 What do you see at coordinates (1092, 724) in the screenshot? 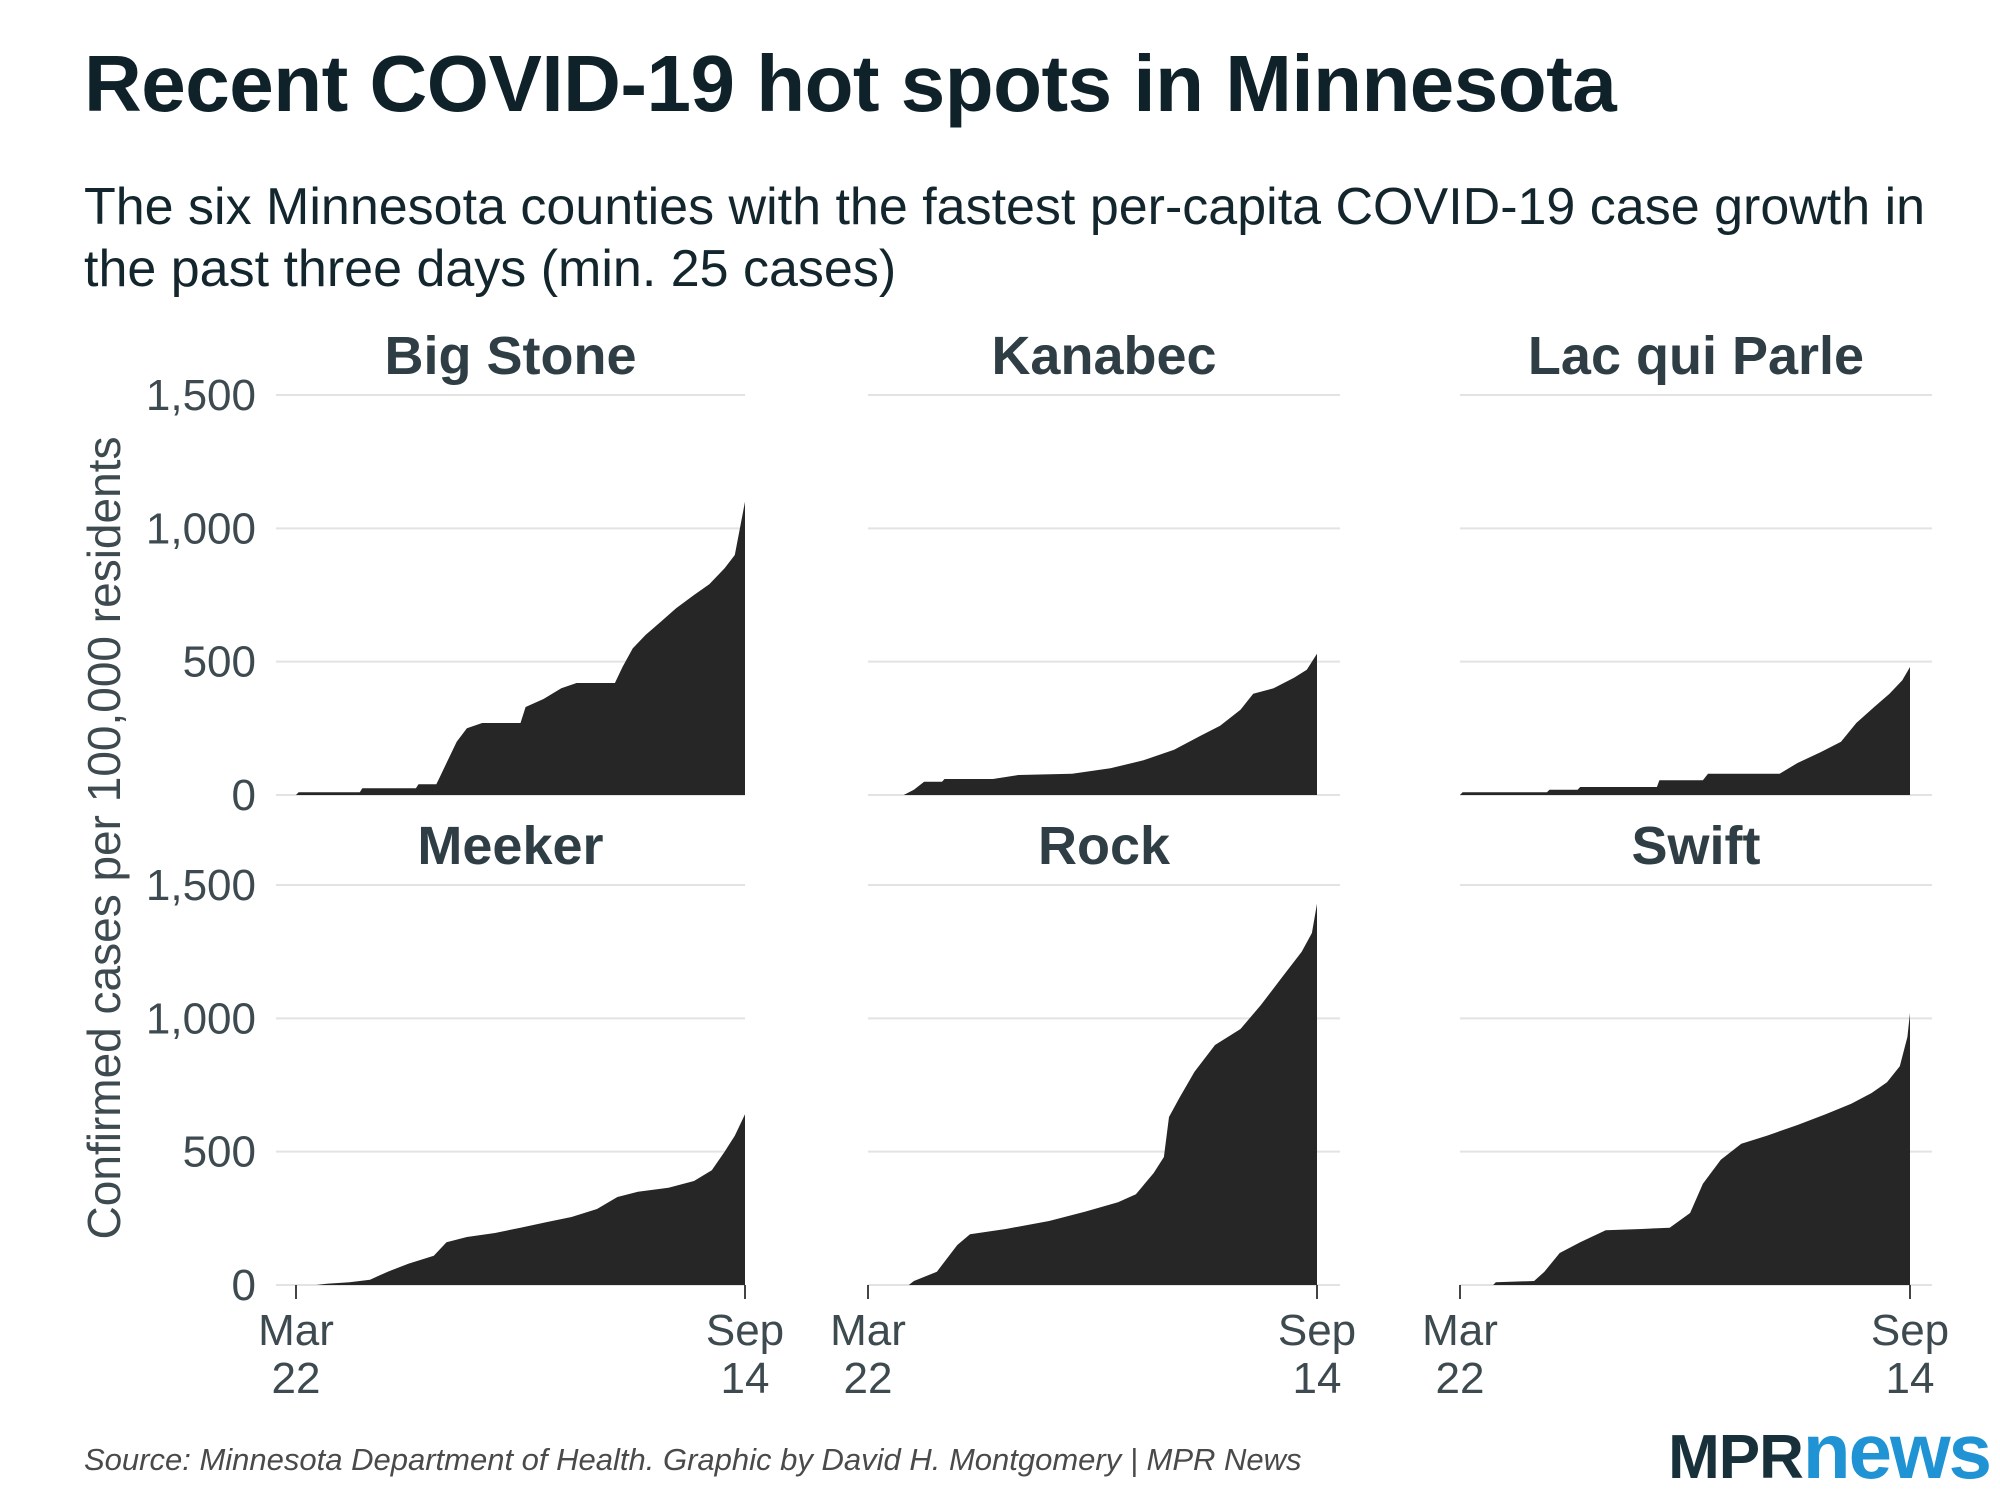
I see `area-kanabec` at bounding box center [1092, 724].